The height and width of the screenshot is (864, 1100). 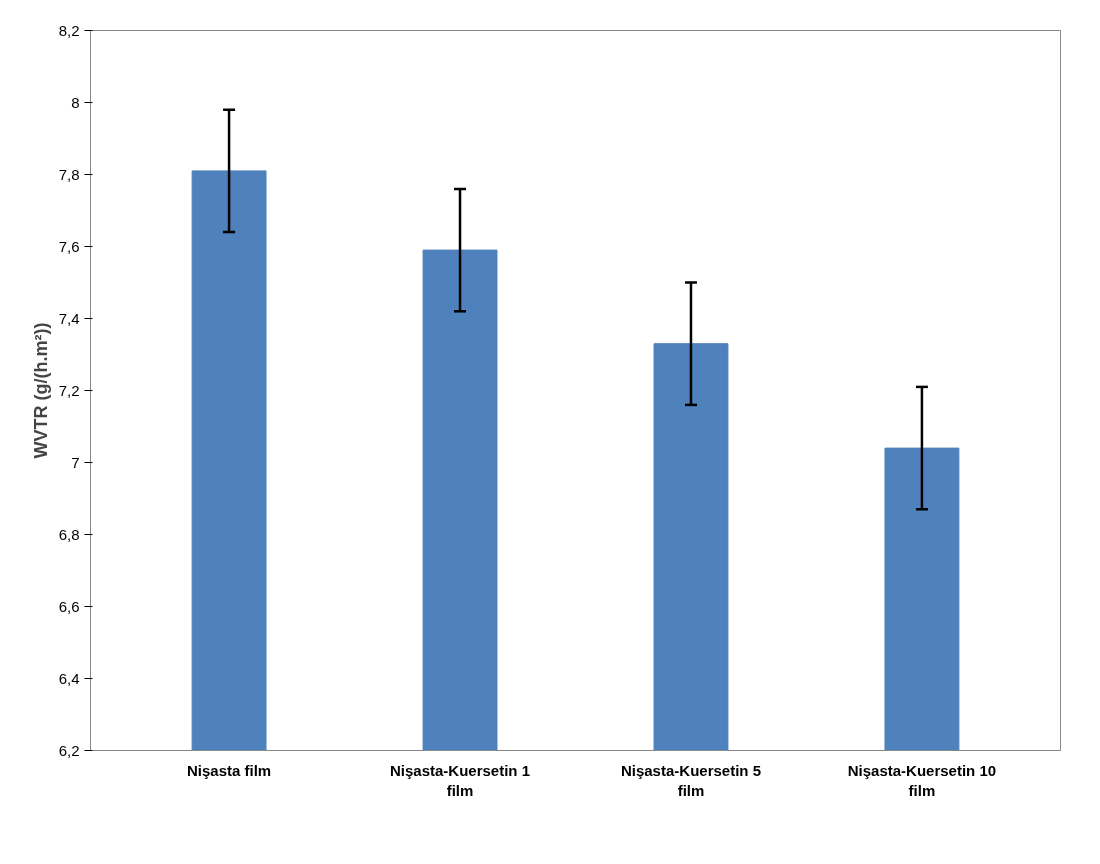 I want to click on y-tick-label: 7,2, so click(x=69, y=390).